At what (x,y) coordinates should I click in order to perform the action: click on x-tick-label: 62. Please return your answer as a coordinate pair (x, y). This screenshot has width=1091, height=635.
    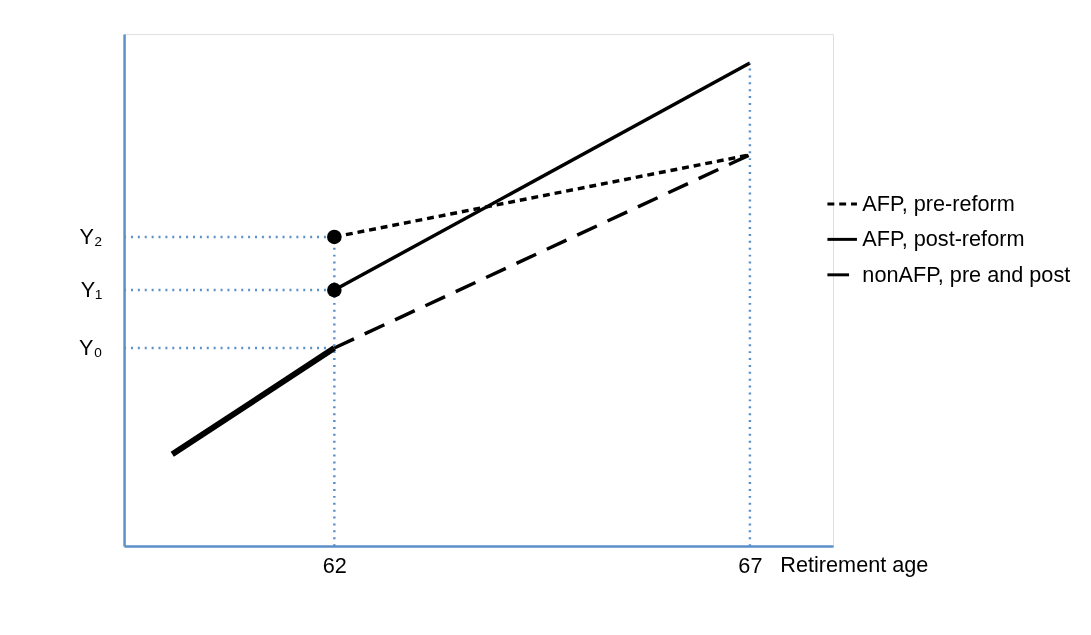
    Looking at the image, I should click on (334, 566).